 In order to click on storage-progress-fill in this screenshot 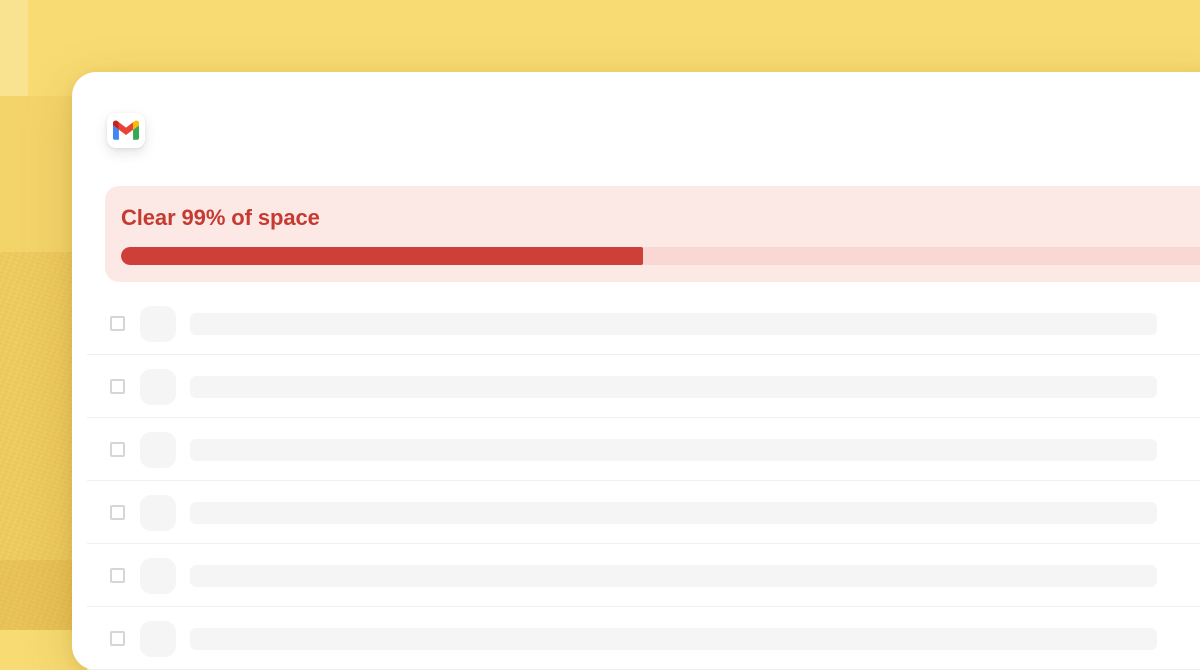, I will do `click(382, 256)`.